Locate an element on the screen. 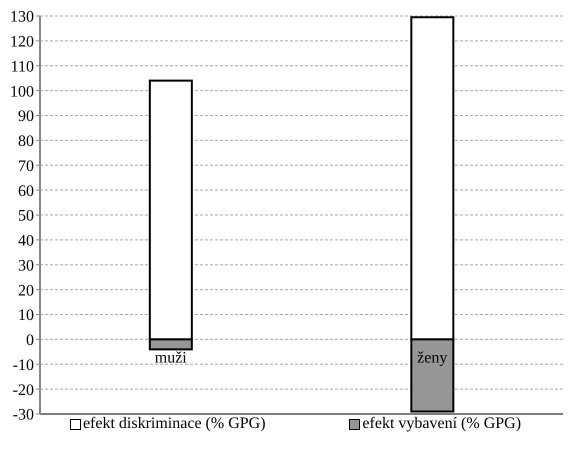 The image size is (577, 457). y-tick-label: 100 is located at coordinates (22, 91).